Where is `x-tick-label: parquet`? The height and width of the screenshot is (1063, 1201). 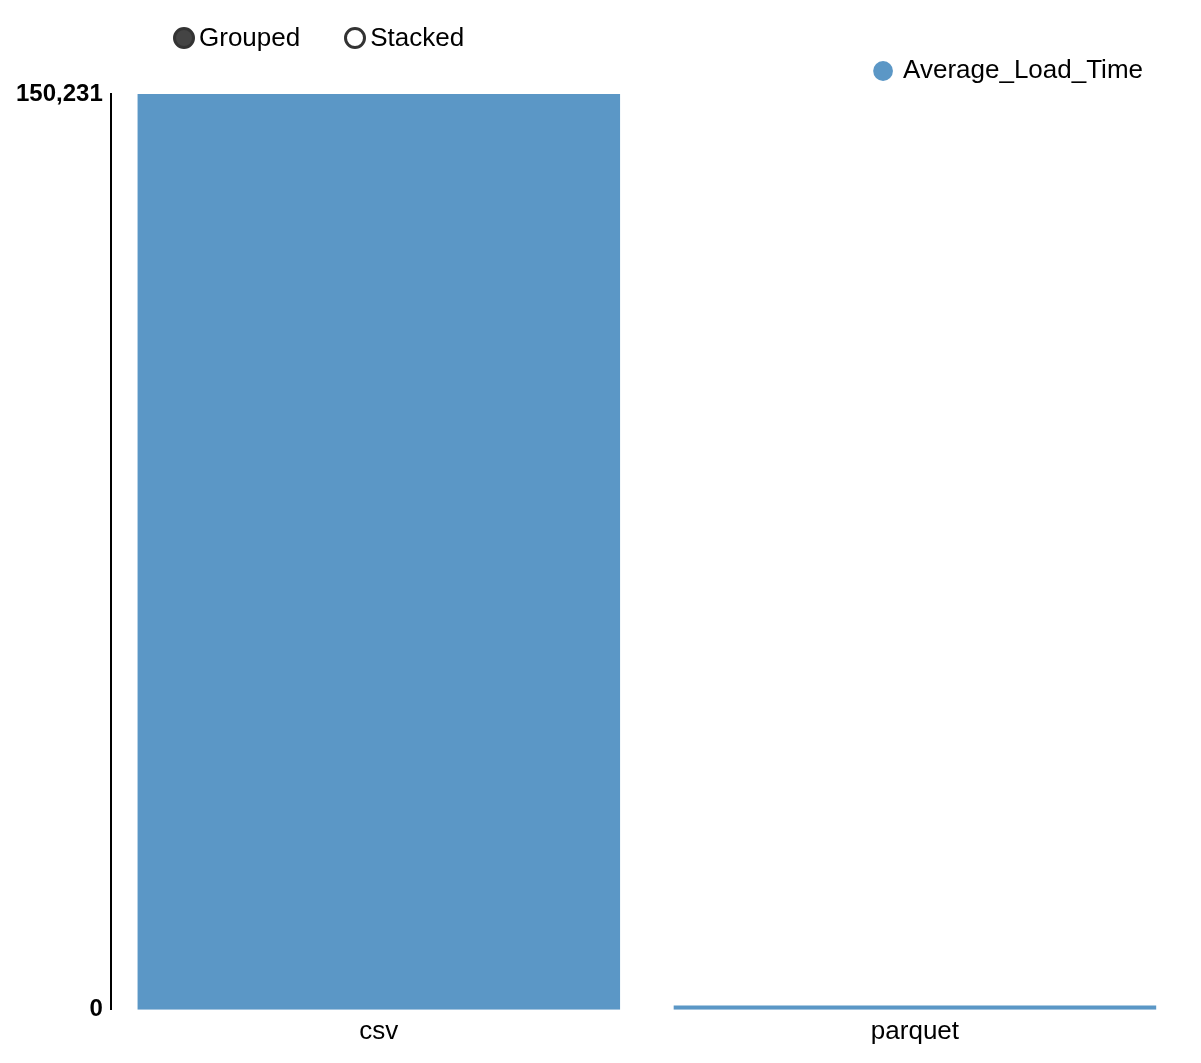
x-tick-label: parquet is located at coordinates (915, 1029).